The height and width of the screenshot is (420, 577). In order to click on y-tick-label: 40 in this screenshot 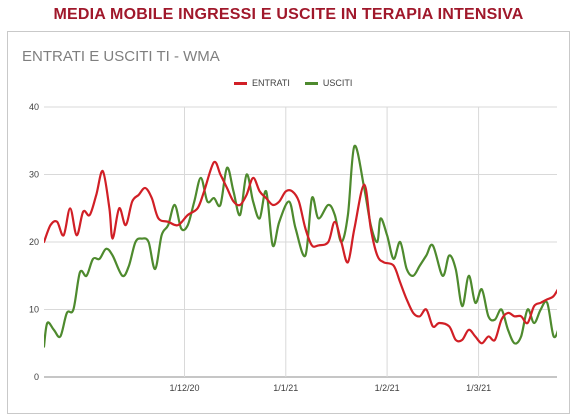, I will do `click(34, 107)`.